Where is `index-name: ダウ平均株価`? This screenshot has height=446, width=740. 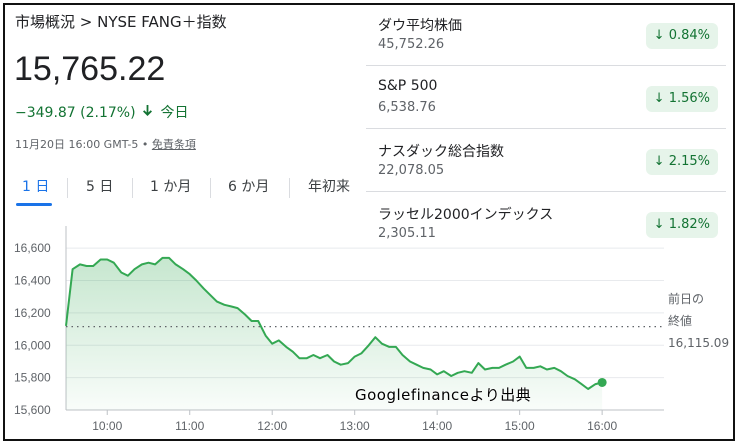 index-name: ダウ平均株価 is located at coordinates (420, 26).